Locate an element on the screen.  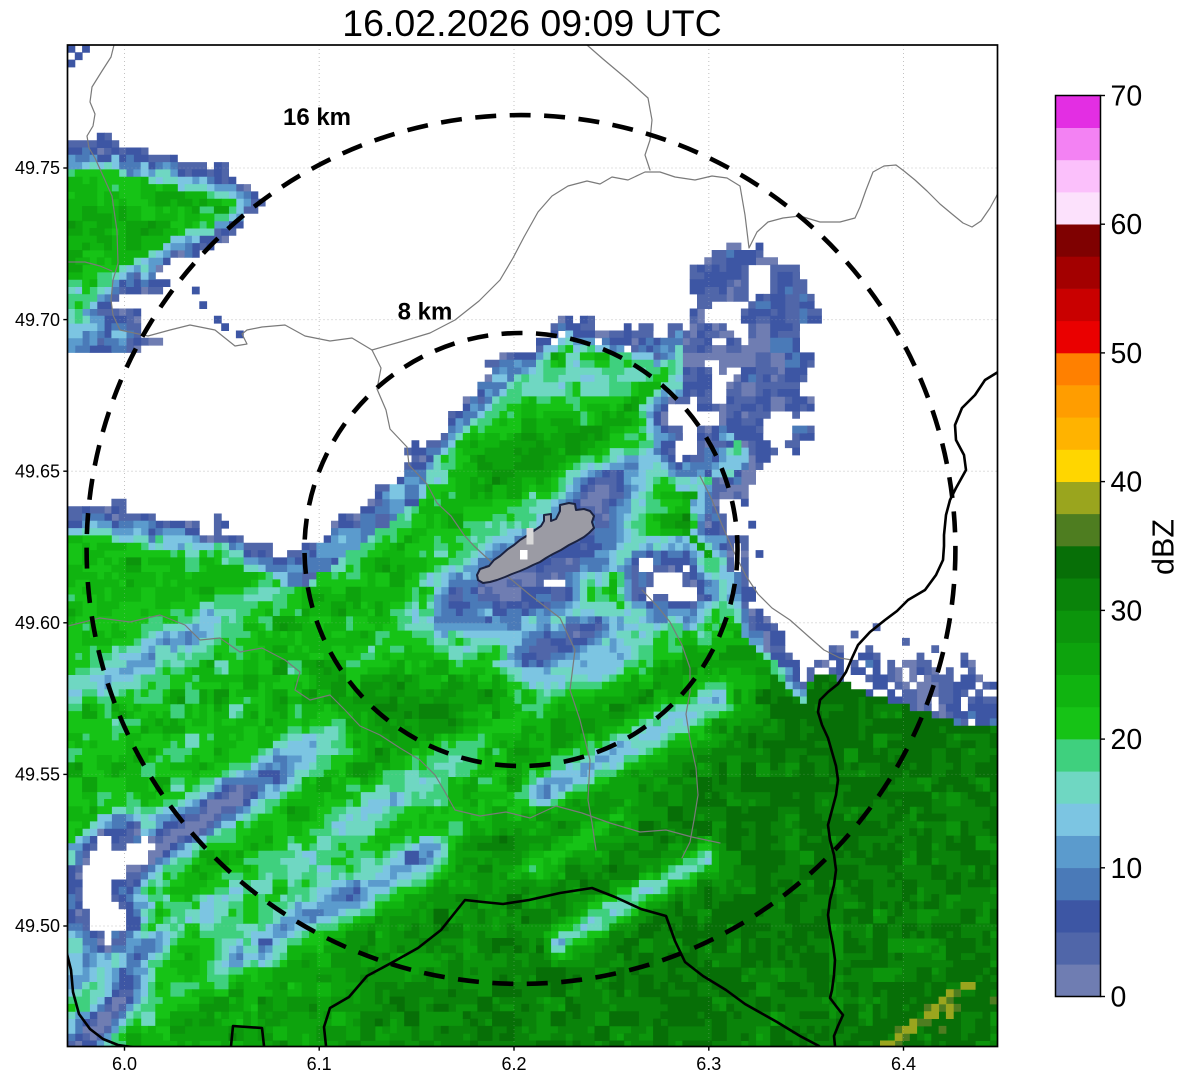
svg-text: 49.60 is located at coordinates (37, 623).